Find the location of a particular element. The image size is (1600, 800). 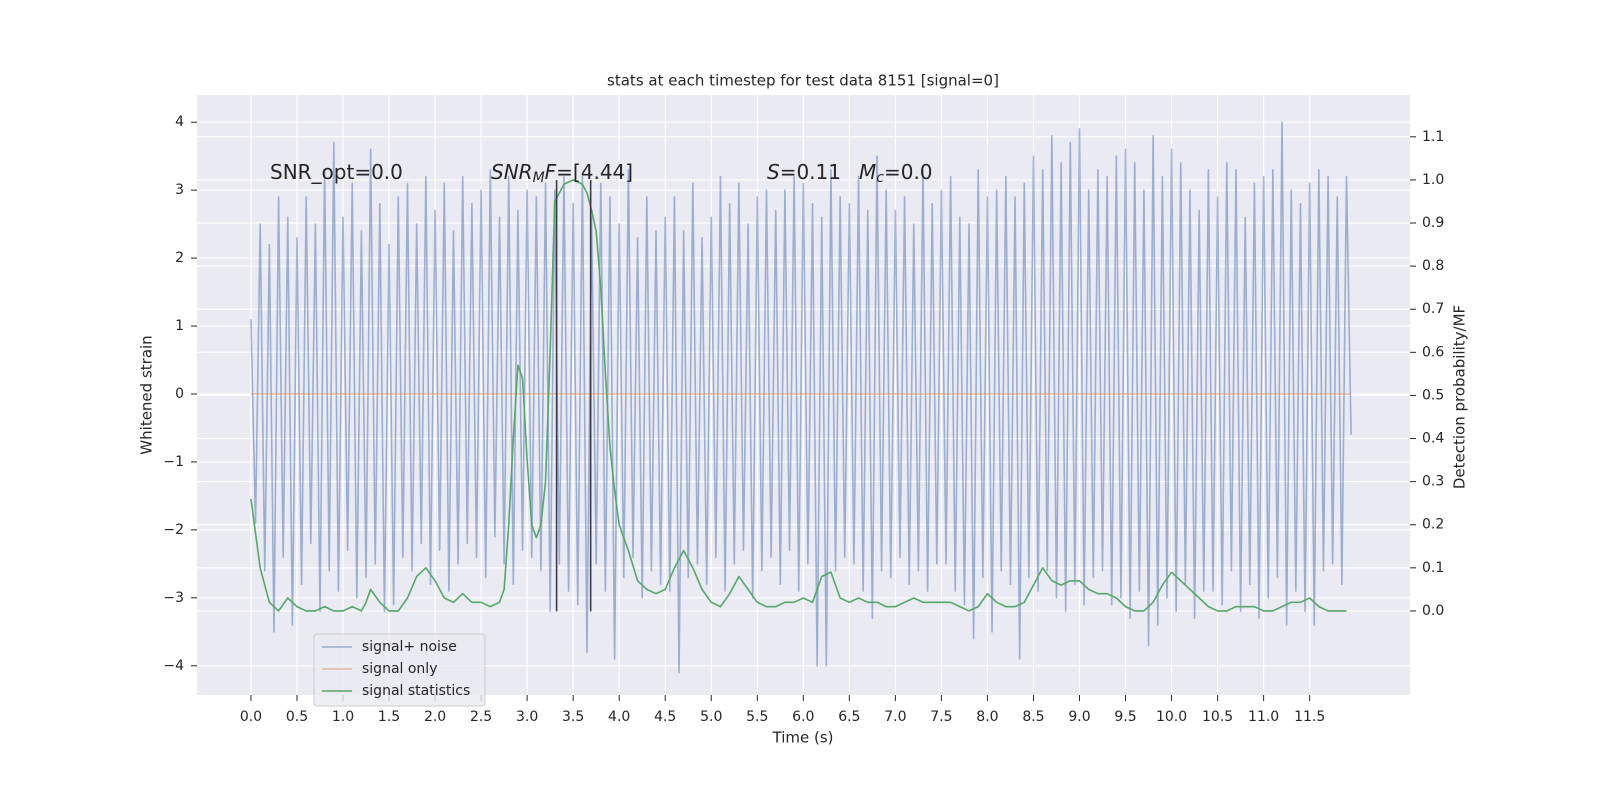

x-tick-label: 5.5 is located at coordinates (757, 717).